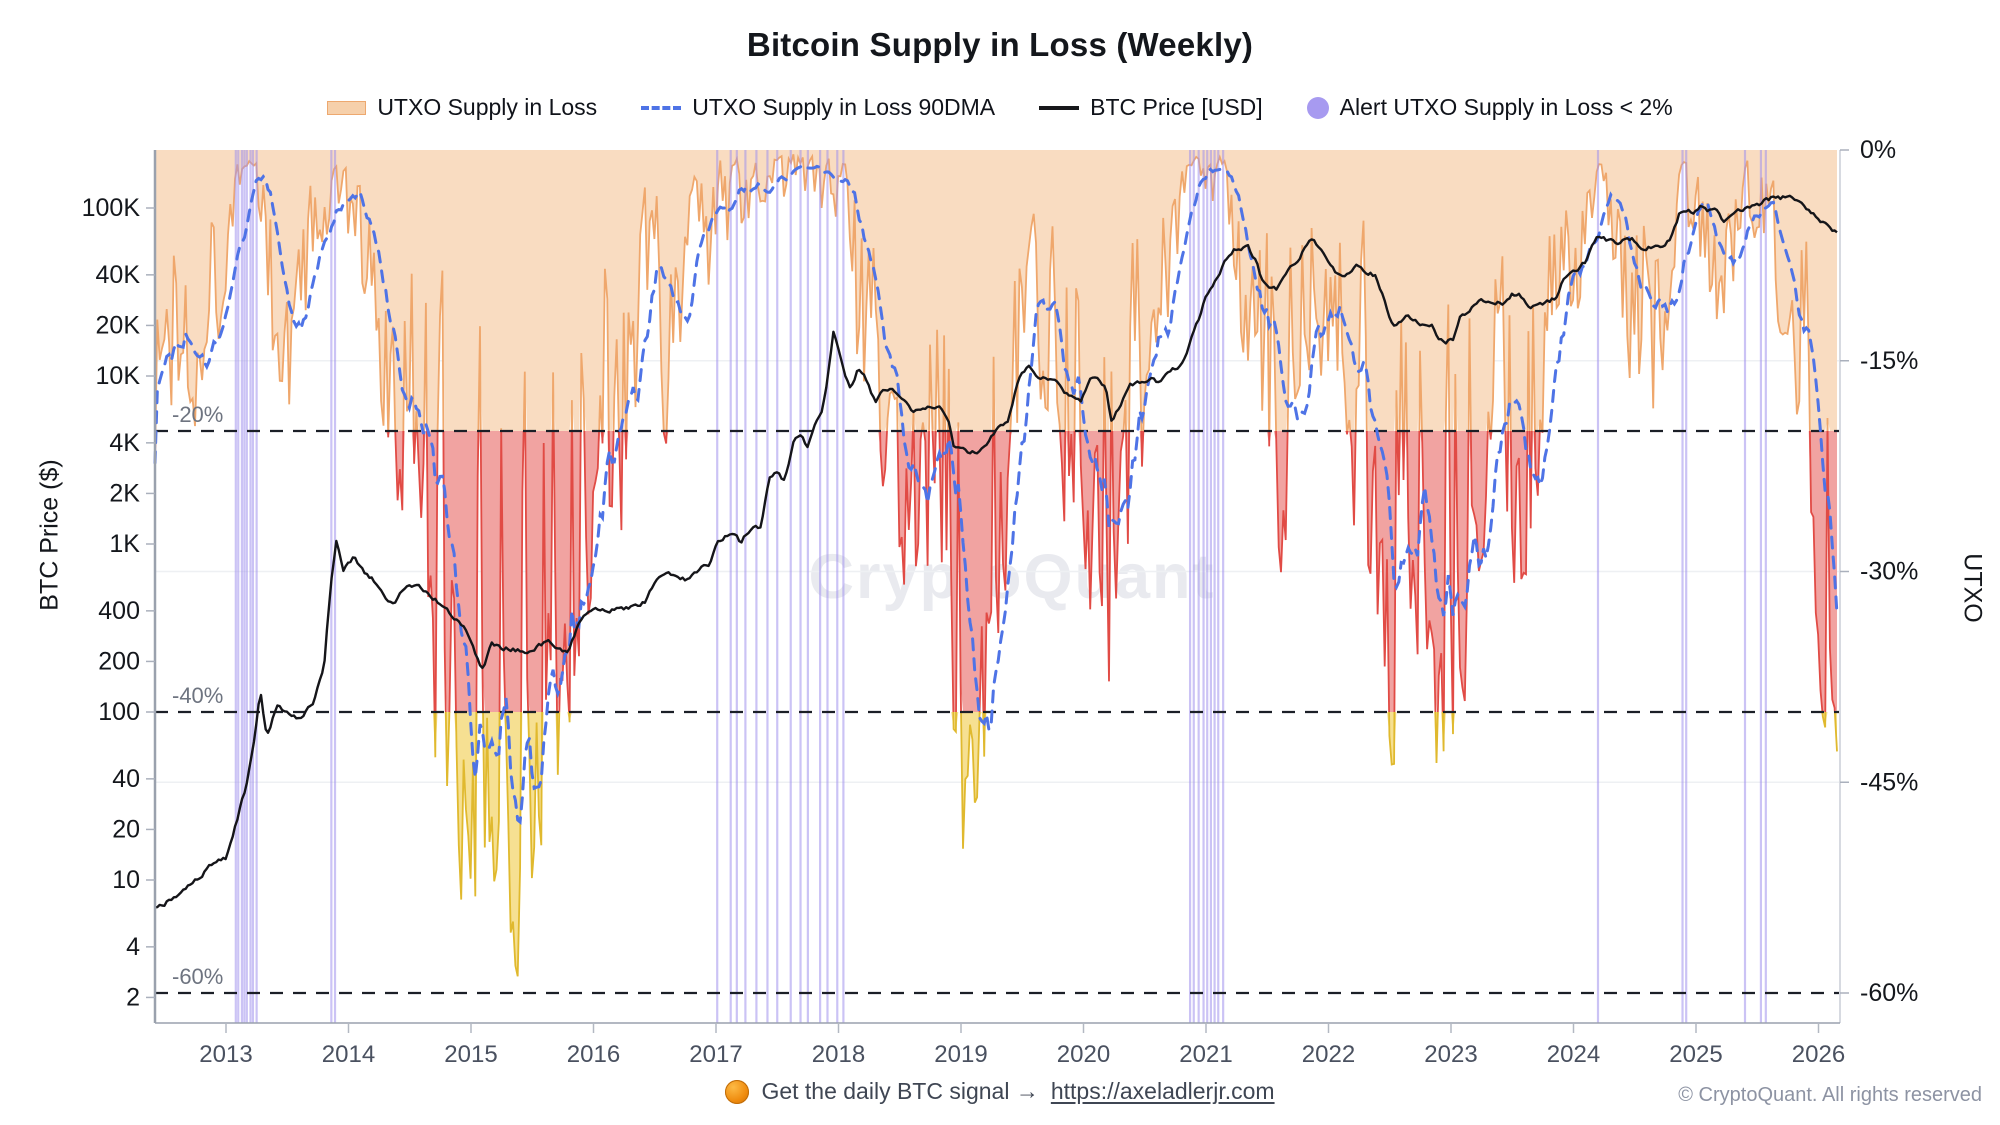 The width and height of the screenshot is (2000, 1125). What do you see at coordinates (126, 779) in the screenshot?
I see `y-tick-label: 40` at bounding box center [126, 779].